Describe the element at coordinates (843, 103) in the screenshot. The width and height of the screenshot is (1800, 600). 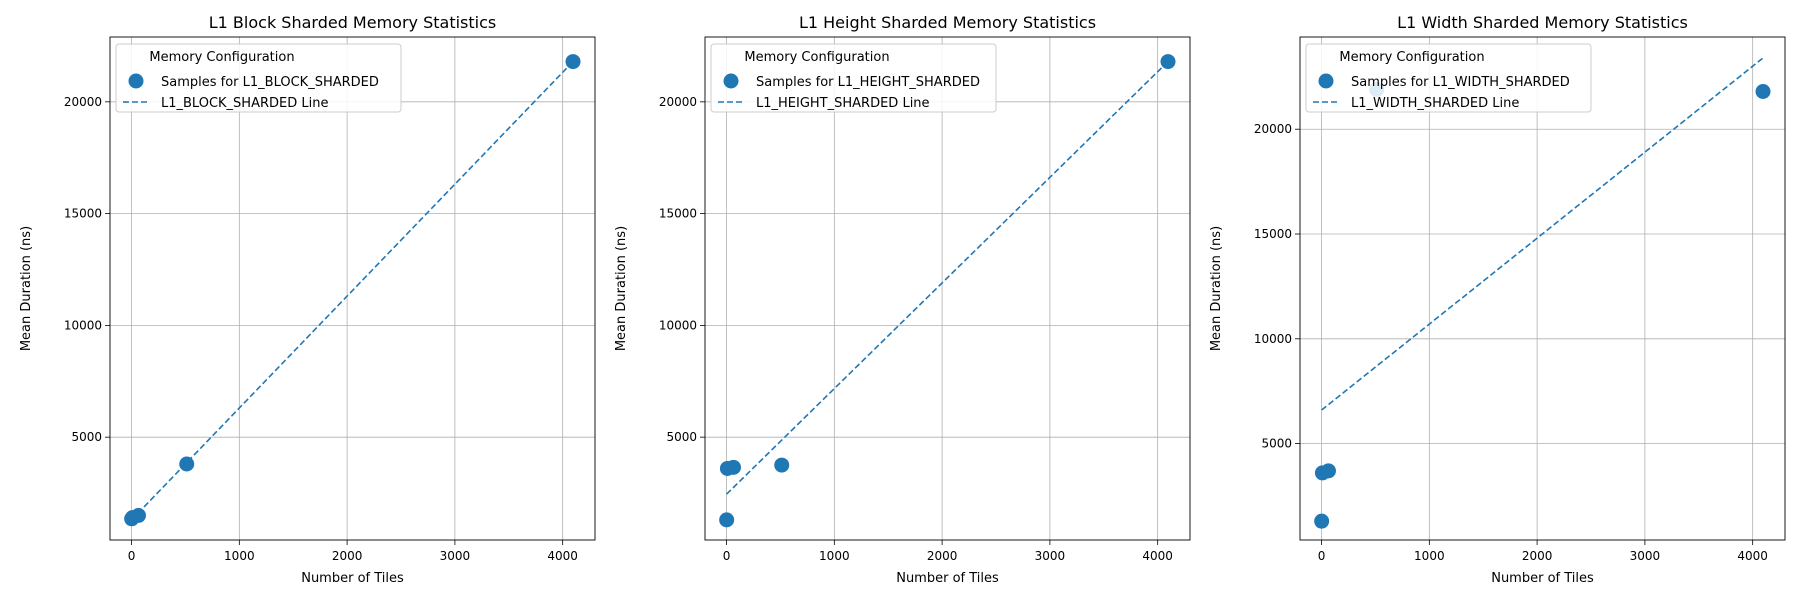
I see `legend-entry: L1_HEIGHT_SHARDED Line` at that location.